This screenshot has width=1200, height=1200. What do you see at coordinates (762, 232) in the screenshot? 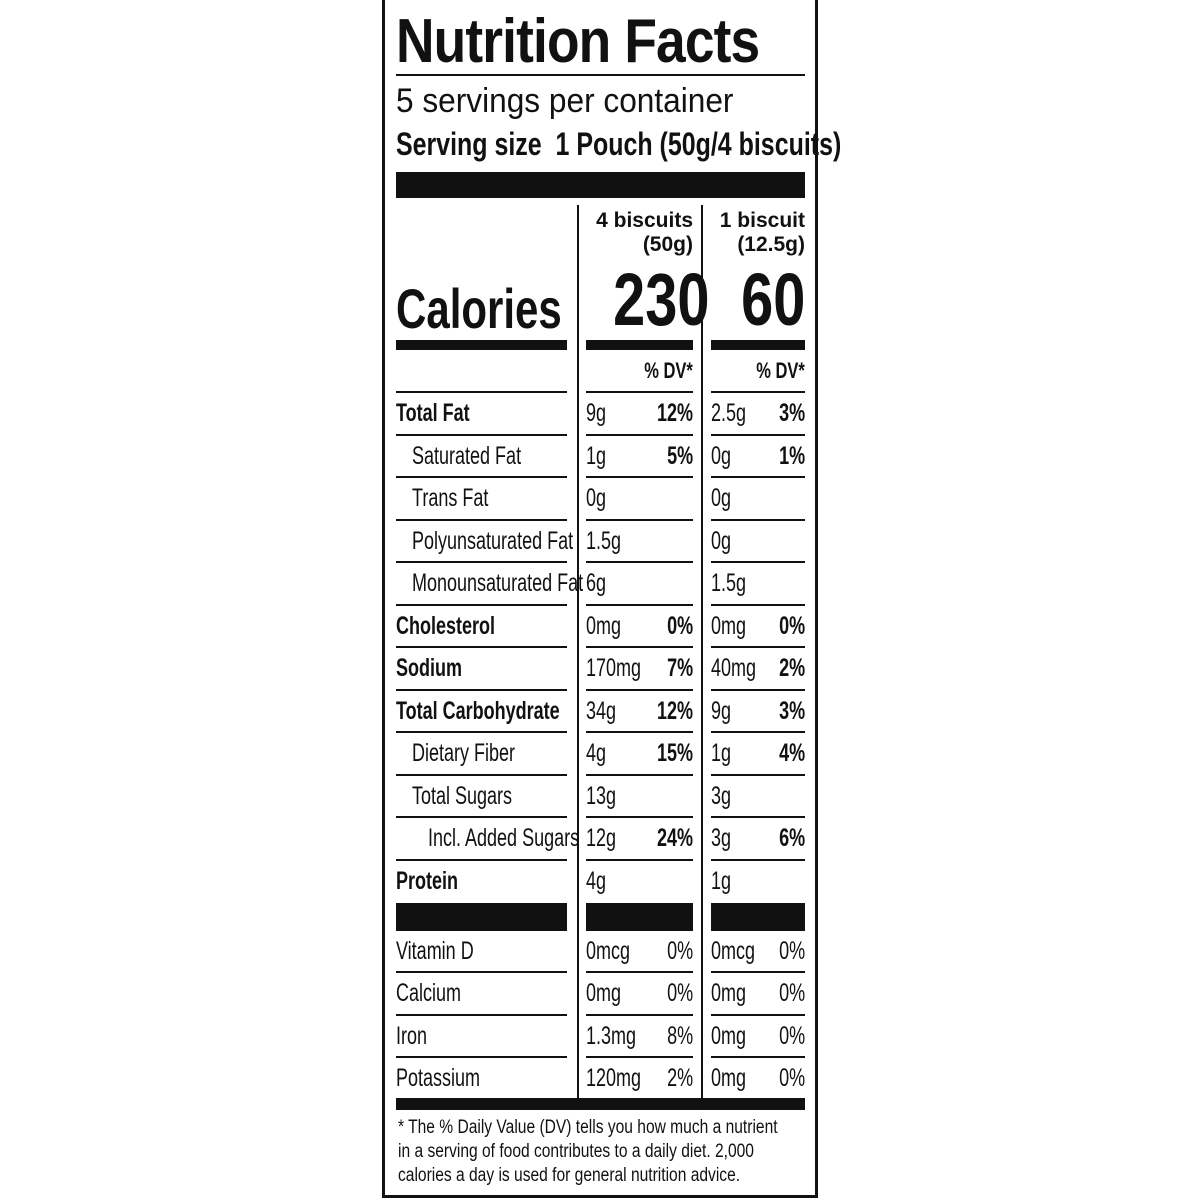
I see `column-header-1-biscuit: 1 biscuit (12.5g)` at bounding box center [762, 232].